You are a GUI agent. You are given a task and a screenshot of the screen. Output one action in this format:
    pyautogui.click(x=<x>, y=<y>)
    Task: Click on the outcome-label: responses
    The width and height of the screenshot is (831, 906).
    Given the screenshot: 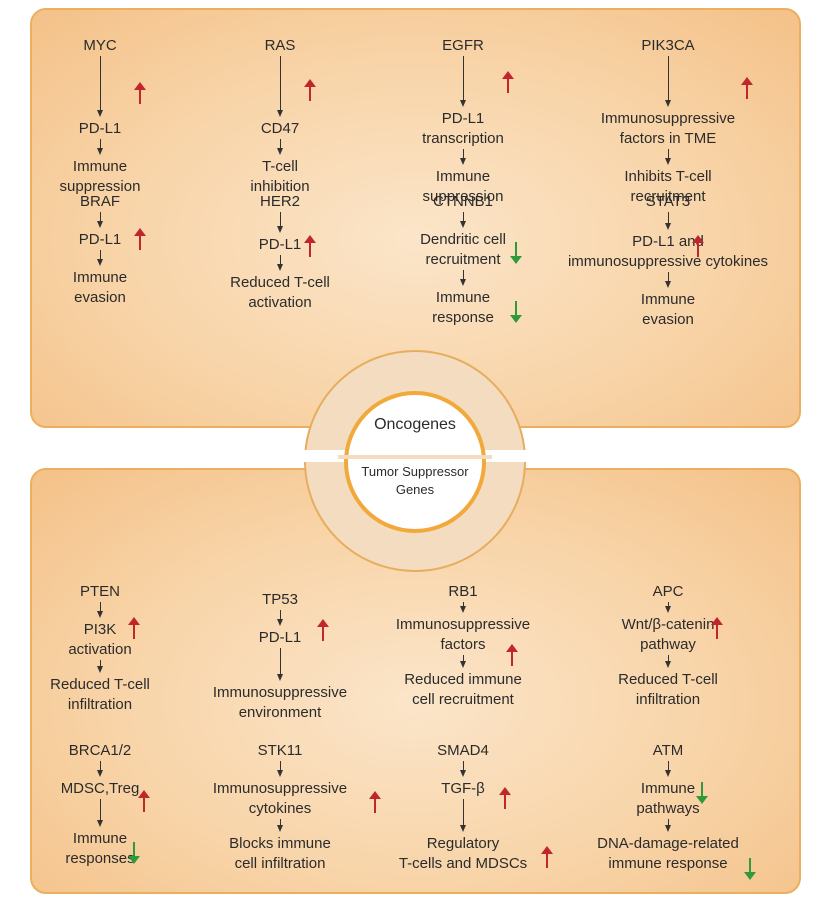 What is the action you would take?
    pyautogui.click(x=100, y=858)
    